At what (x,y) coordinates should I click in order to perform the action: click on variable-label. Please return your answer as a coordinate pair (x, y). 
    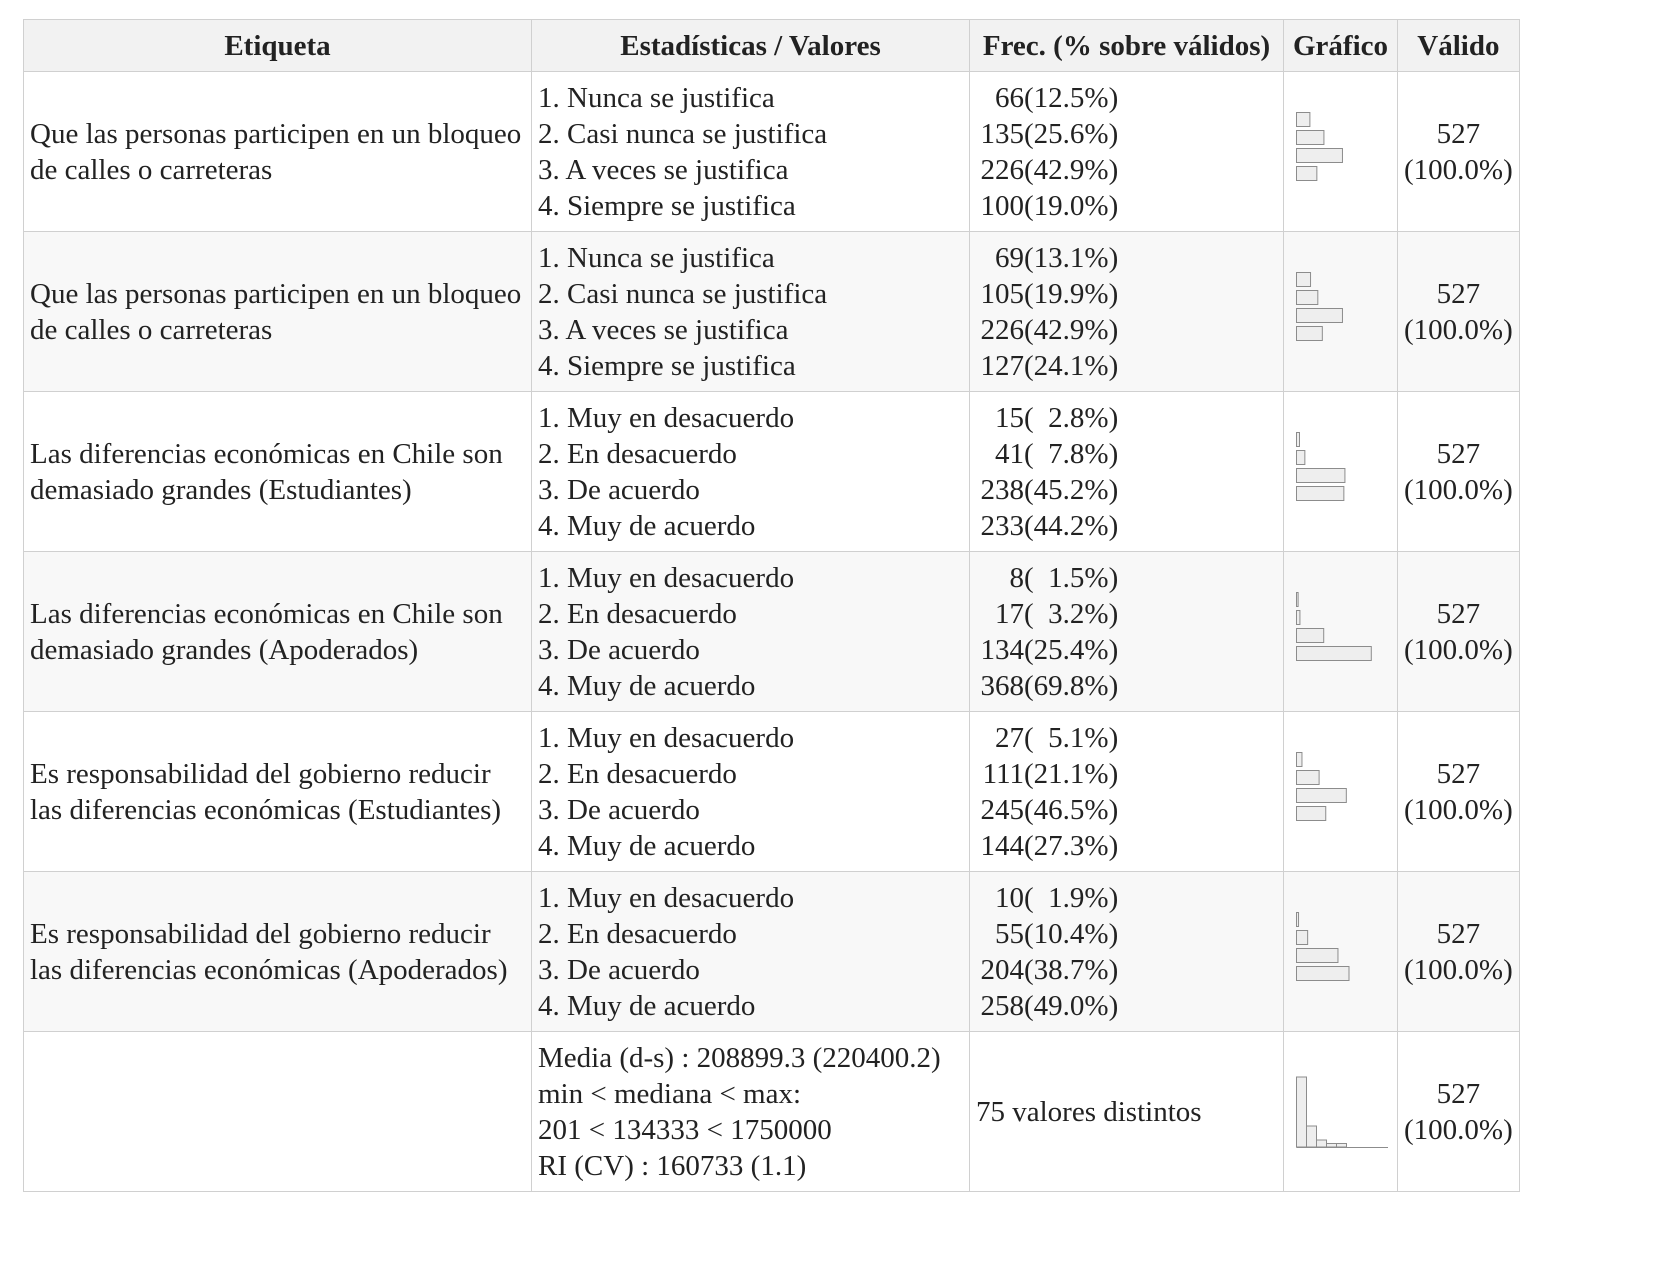
    Looking at the image, I should click on (277, 1111).